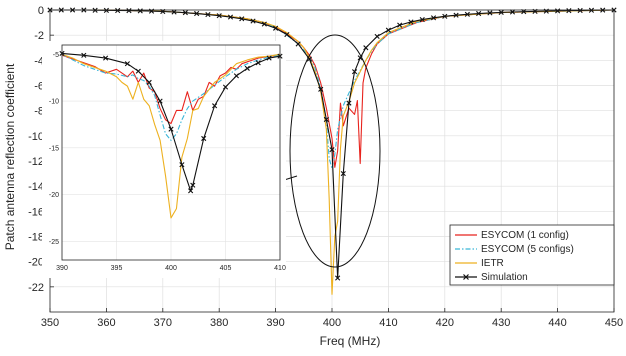 Image resolution: width=626 pixels, height=356 pixels. What do you see at coordinates (36, 137) in the screenshot?
I see `y-tick-label: -10` at bounding box center [36, 137].